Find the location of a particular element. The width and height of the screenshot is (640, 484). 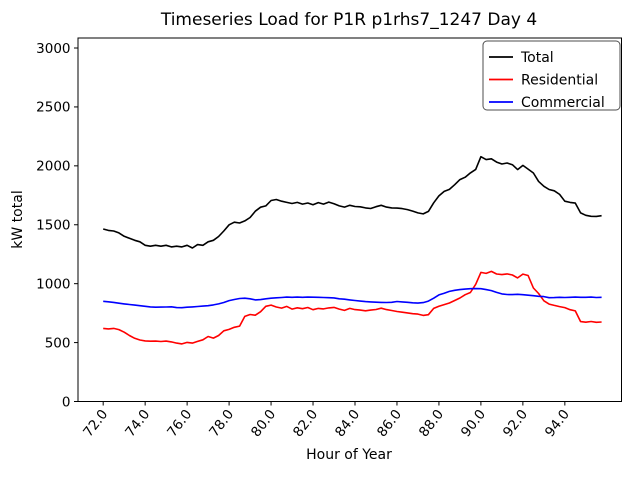

y-tick-label: 1500 is located at coordinates (53, 226).